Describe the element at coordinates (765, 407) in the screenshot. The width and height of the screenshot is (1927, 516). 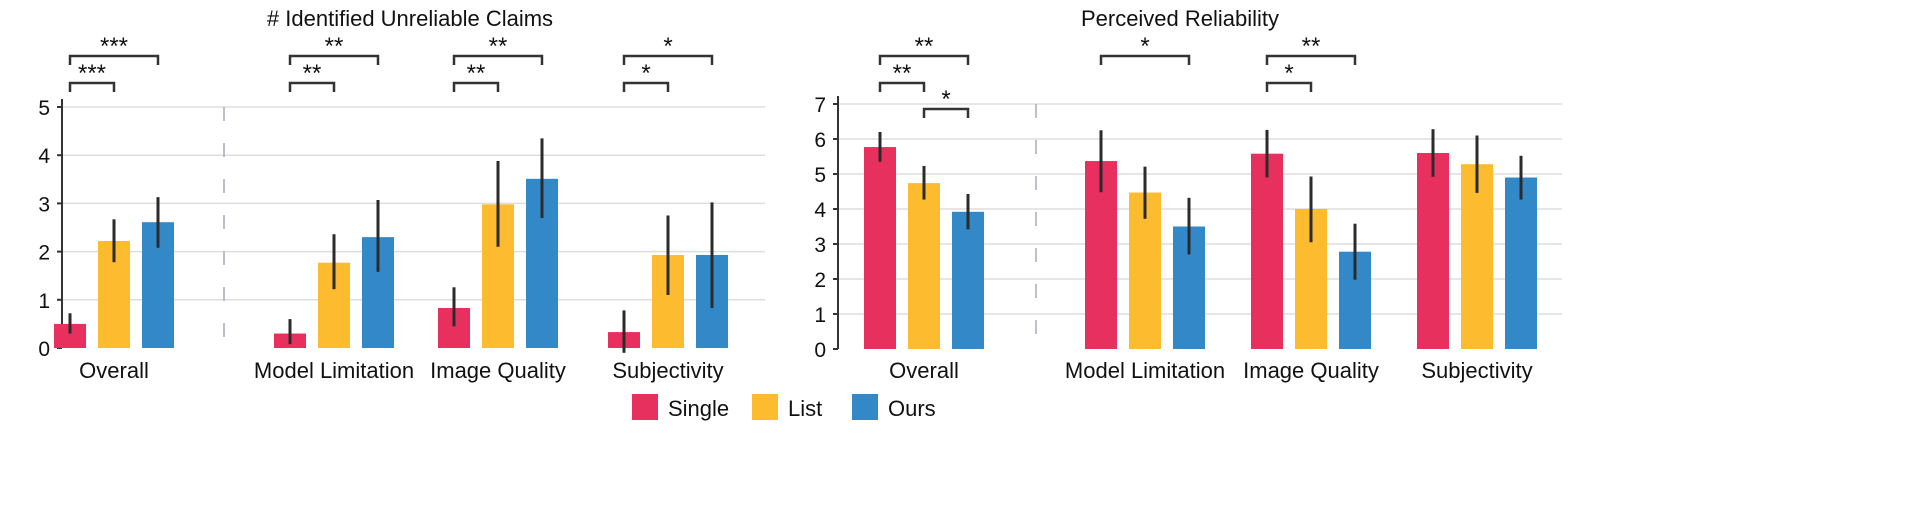
I see `legend-swatch-list` at that location.